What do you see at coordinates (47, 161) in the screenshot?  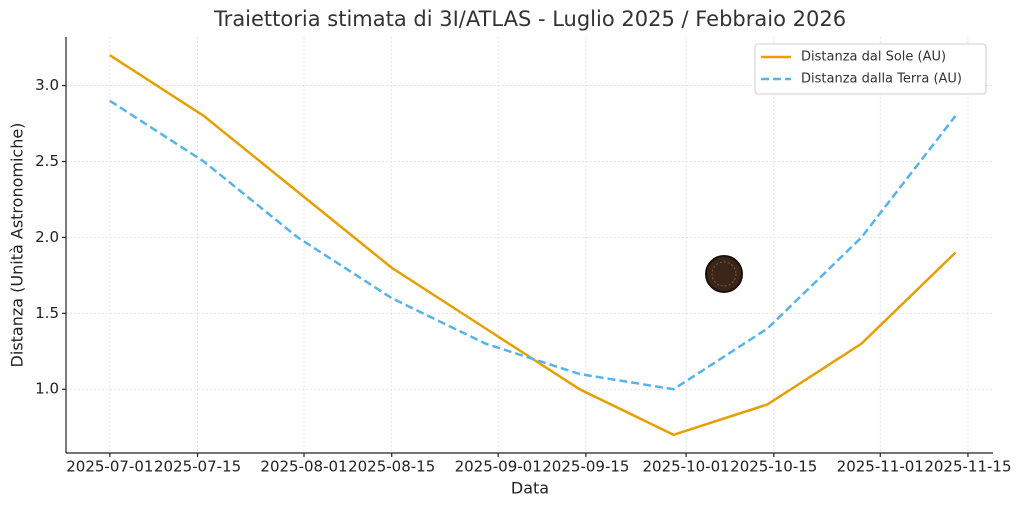 I see `y-tick-label: 2.5` at bounding box center [47, 161].